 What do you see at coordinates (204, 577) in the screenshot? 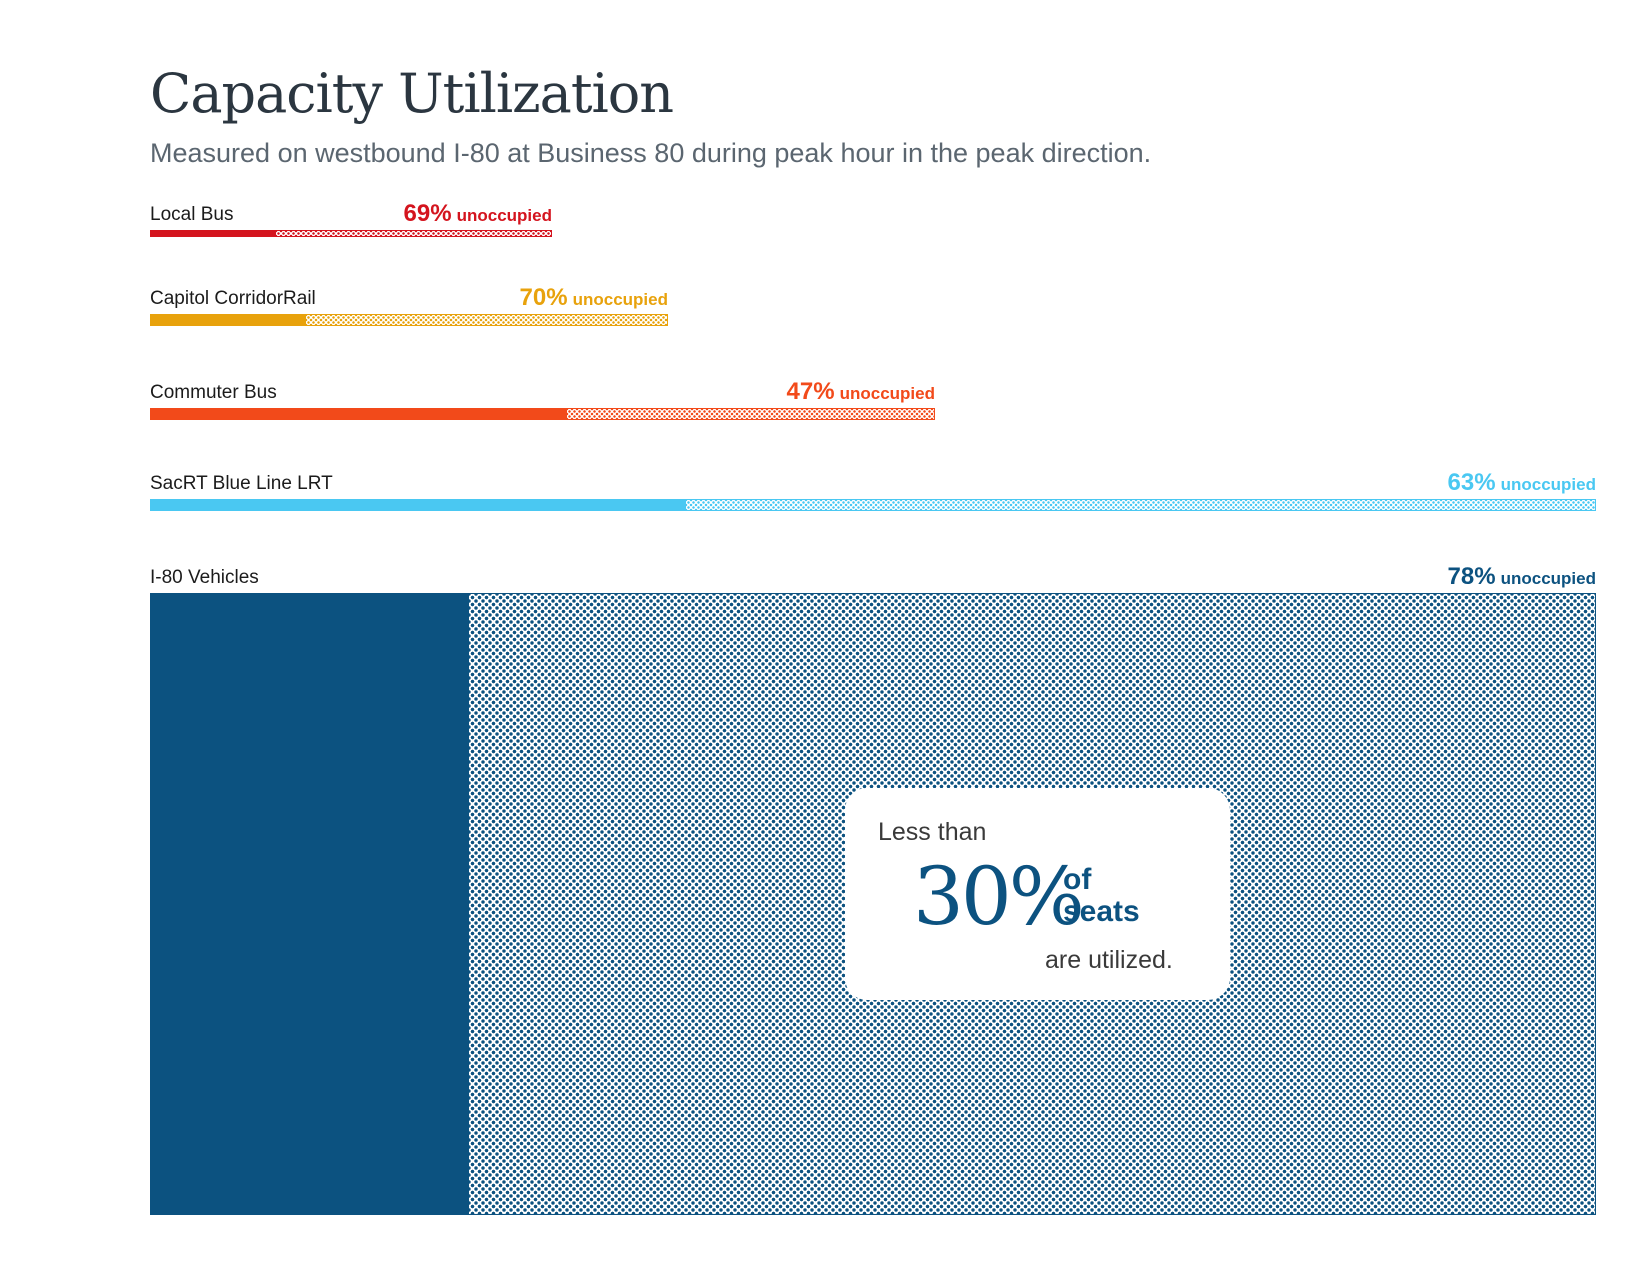
I see `category-label: I-80 Vehicles` at bounding box center [204, 577].